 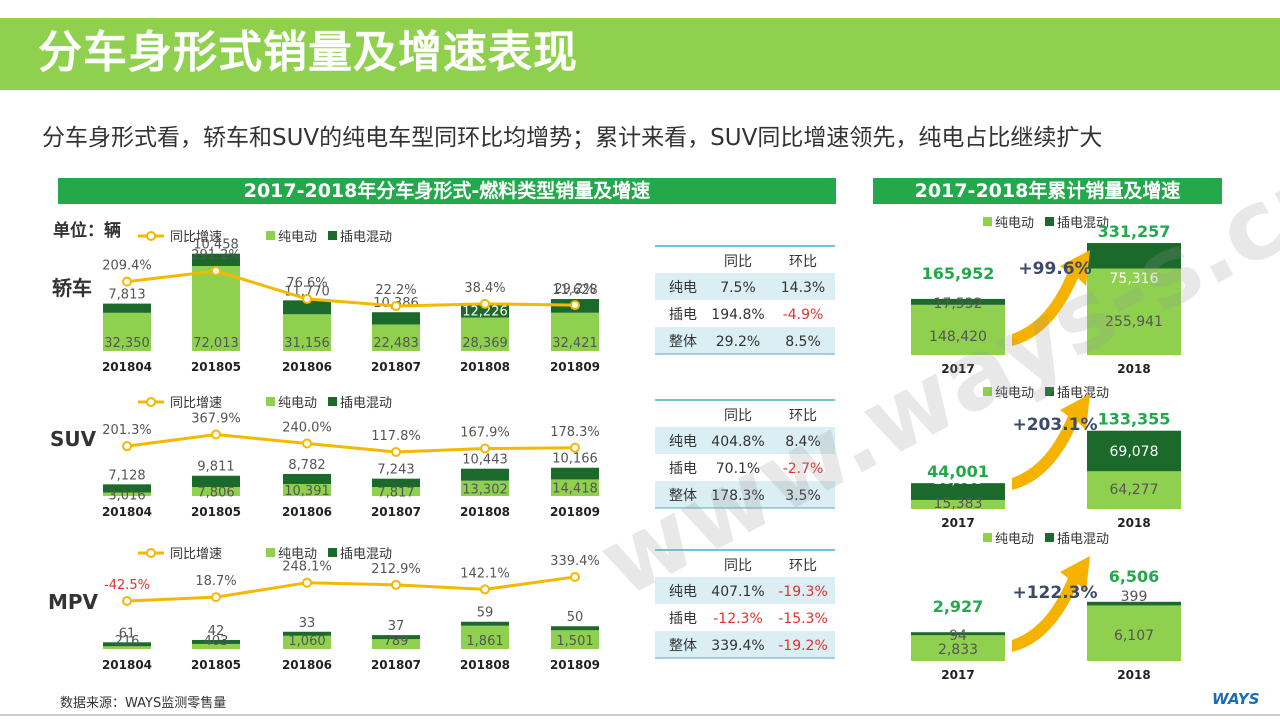 I want to click on mpv-x-tick: 201805, so click(x=216, y=665).